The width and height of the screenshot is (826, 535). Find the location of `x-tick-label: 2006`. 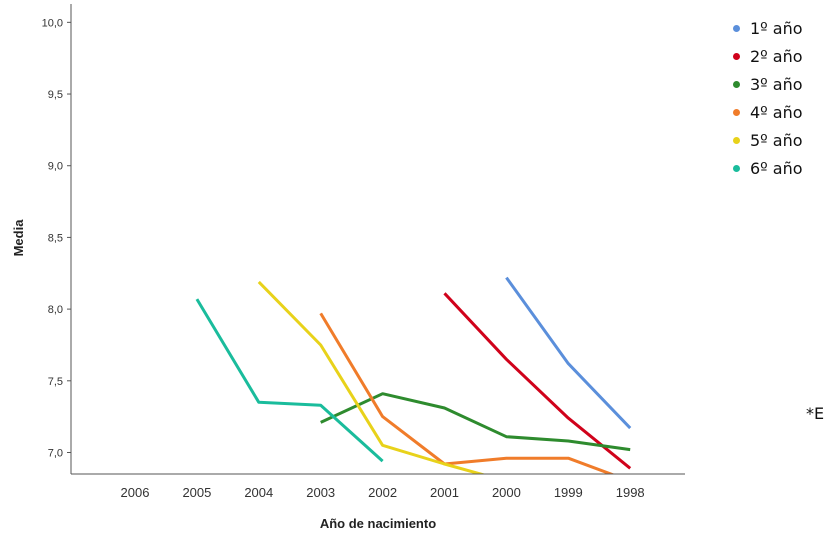

x-tick-label: 2006 is located at coordinates (135, 492).